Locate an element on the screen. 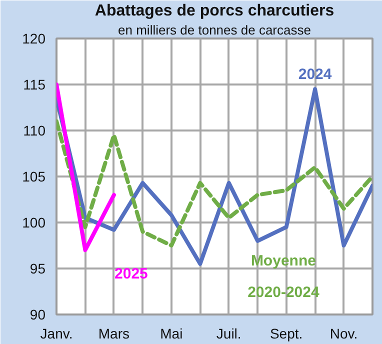 Image resolution: width=382 pixels, height=344 pixels. x-tick-label: Sept. is located at coordinates (286, 334).